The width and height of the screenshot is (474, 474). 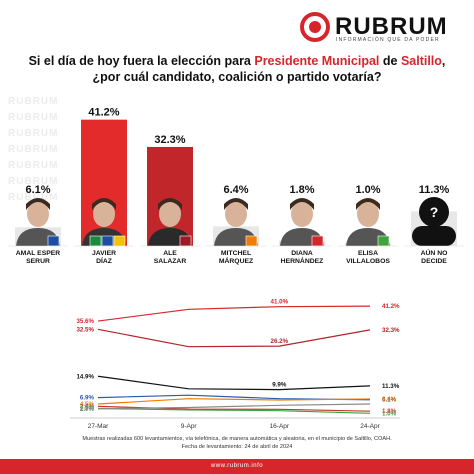 What do you see at coordinates (236, 261) in the screenshot?
I see `candidate-name-line: MÁRQUEZ` at bounding box center [236, 261].